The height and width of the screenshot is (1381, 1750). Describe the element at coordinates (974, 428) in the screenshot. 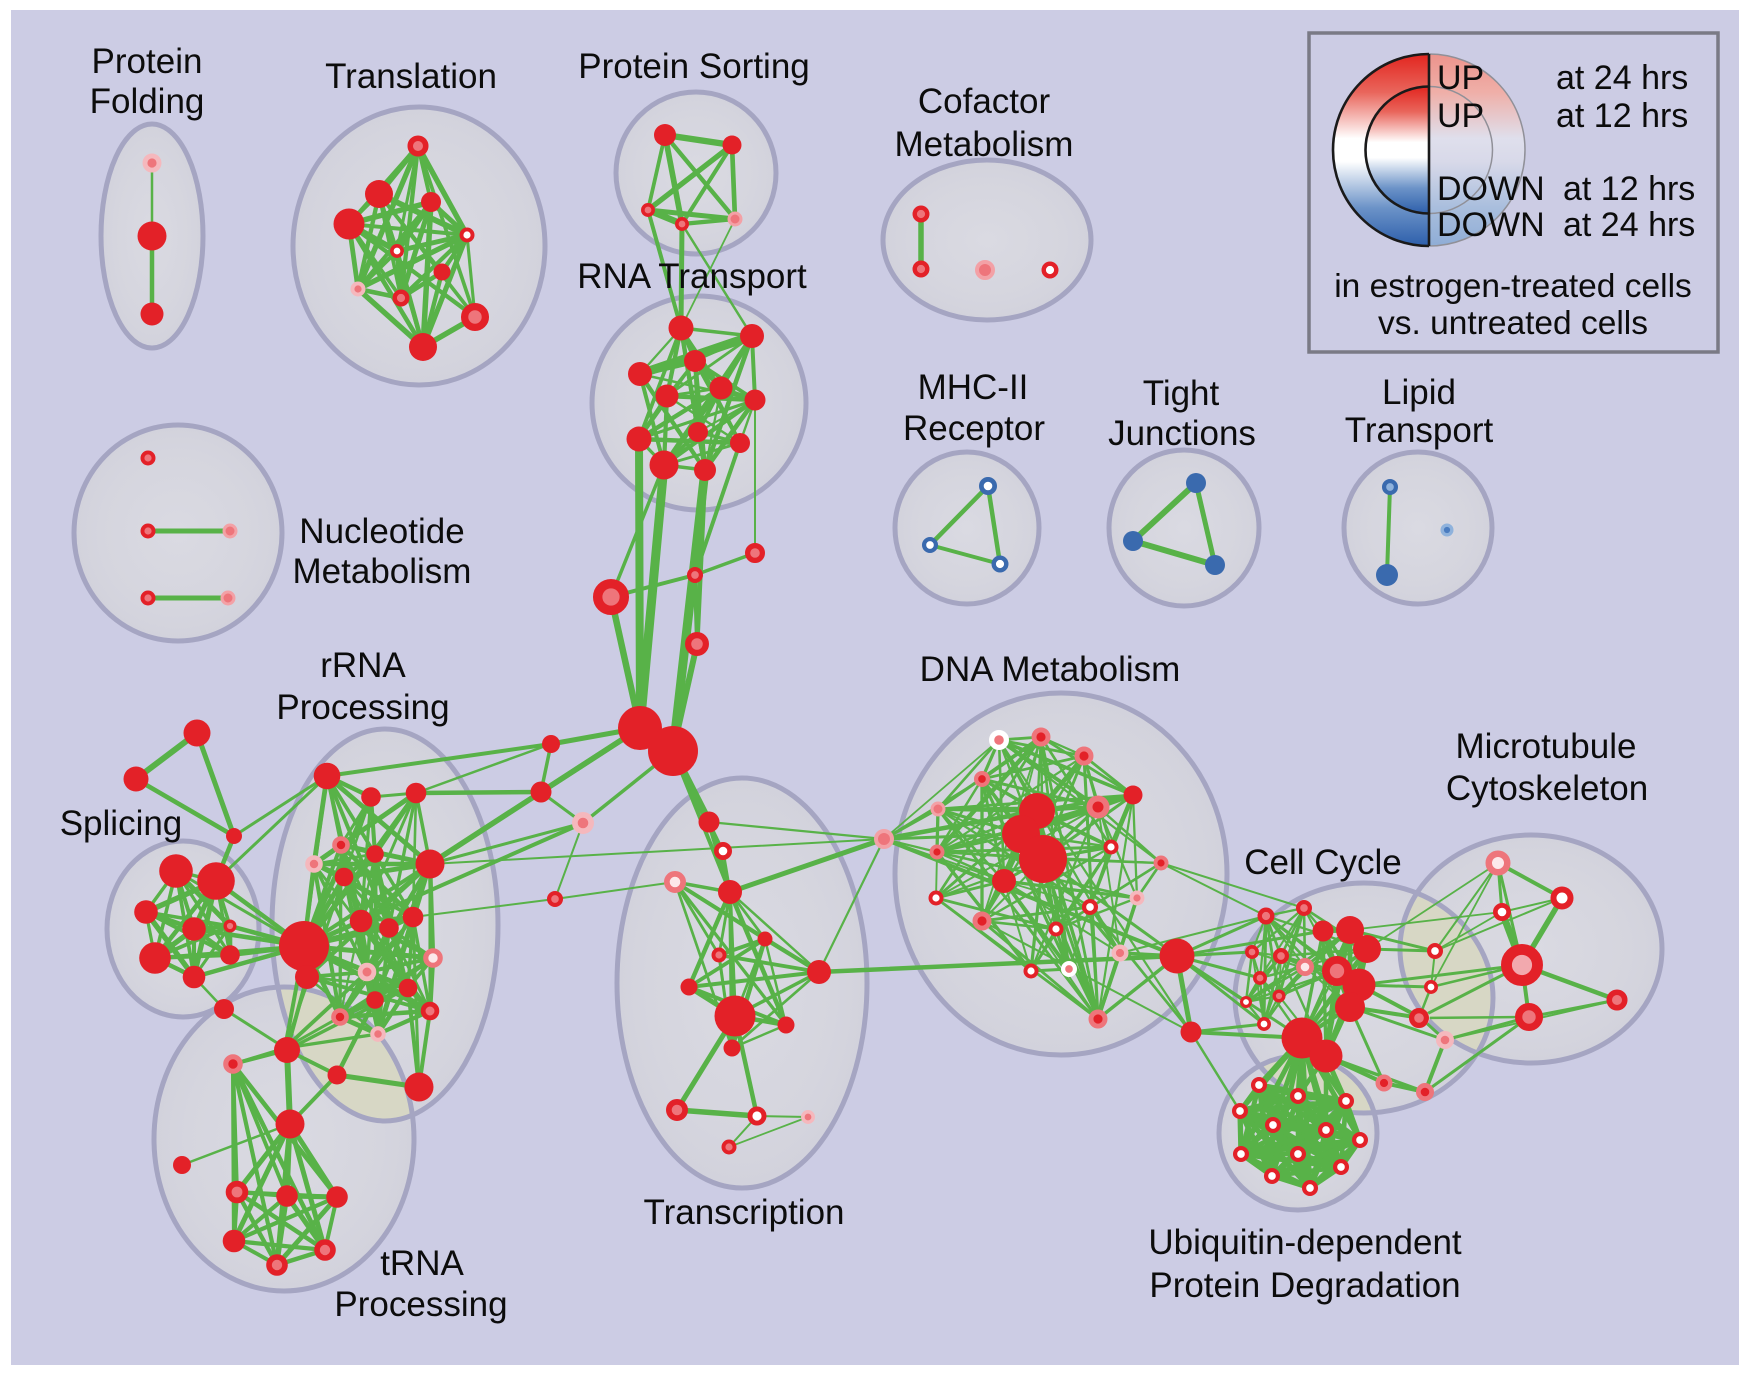

I see `svg-text: Receptor` at that location.